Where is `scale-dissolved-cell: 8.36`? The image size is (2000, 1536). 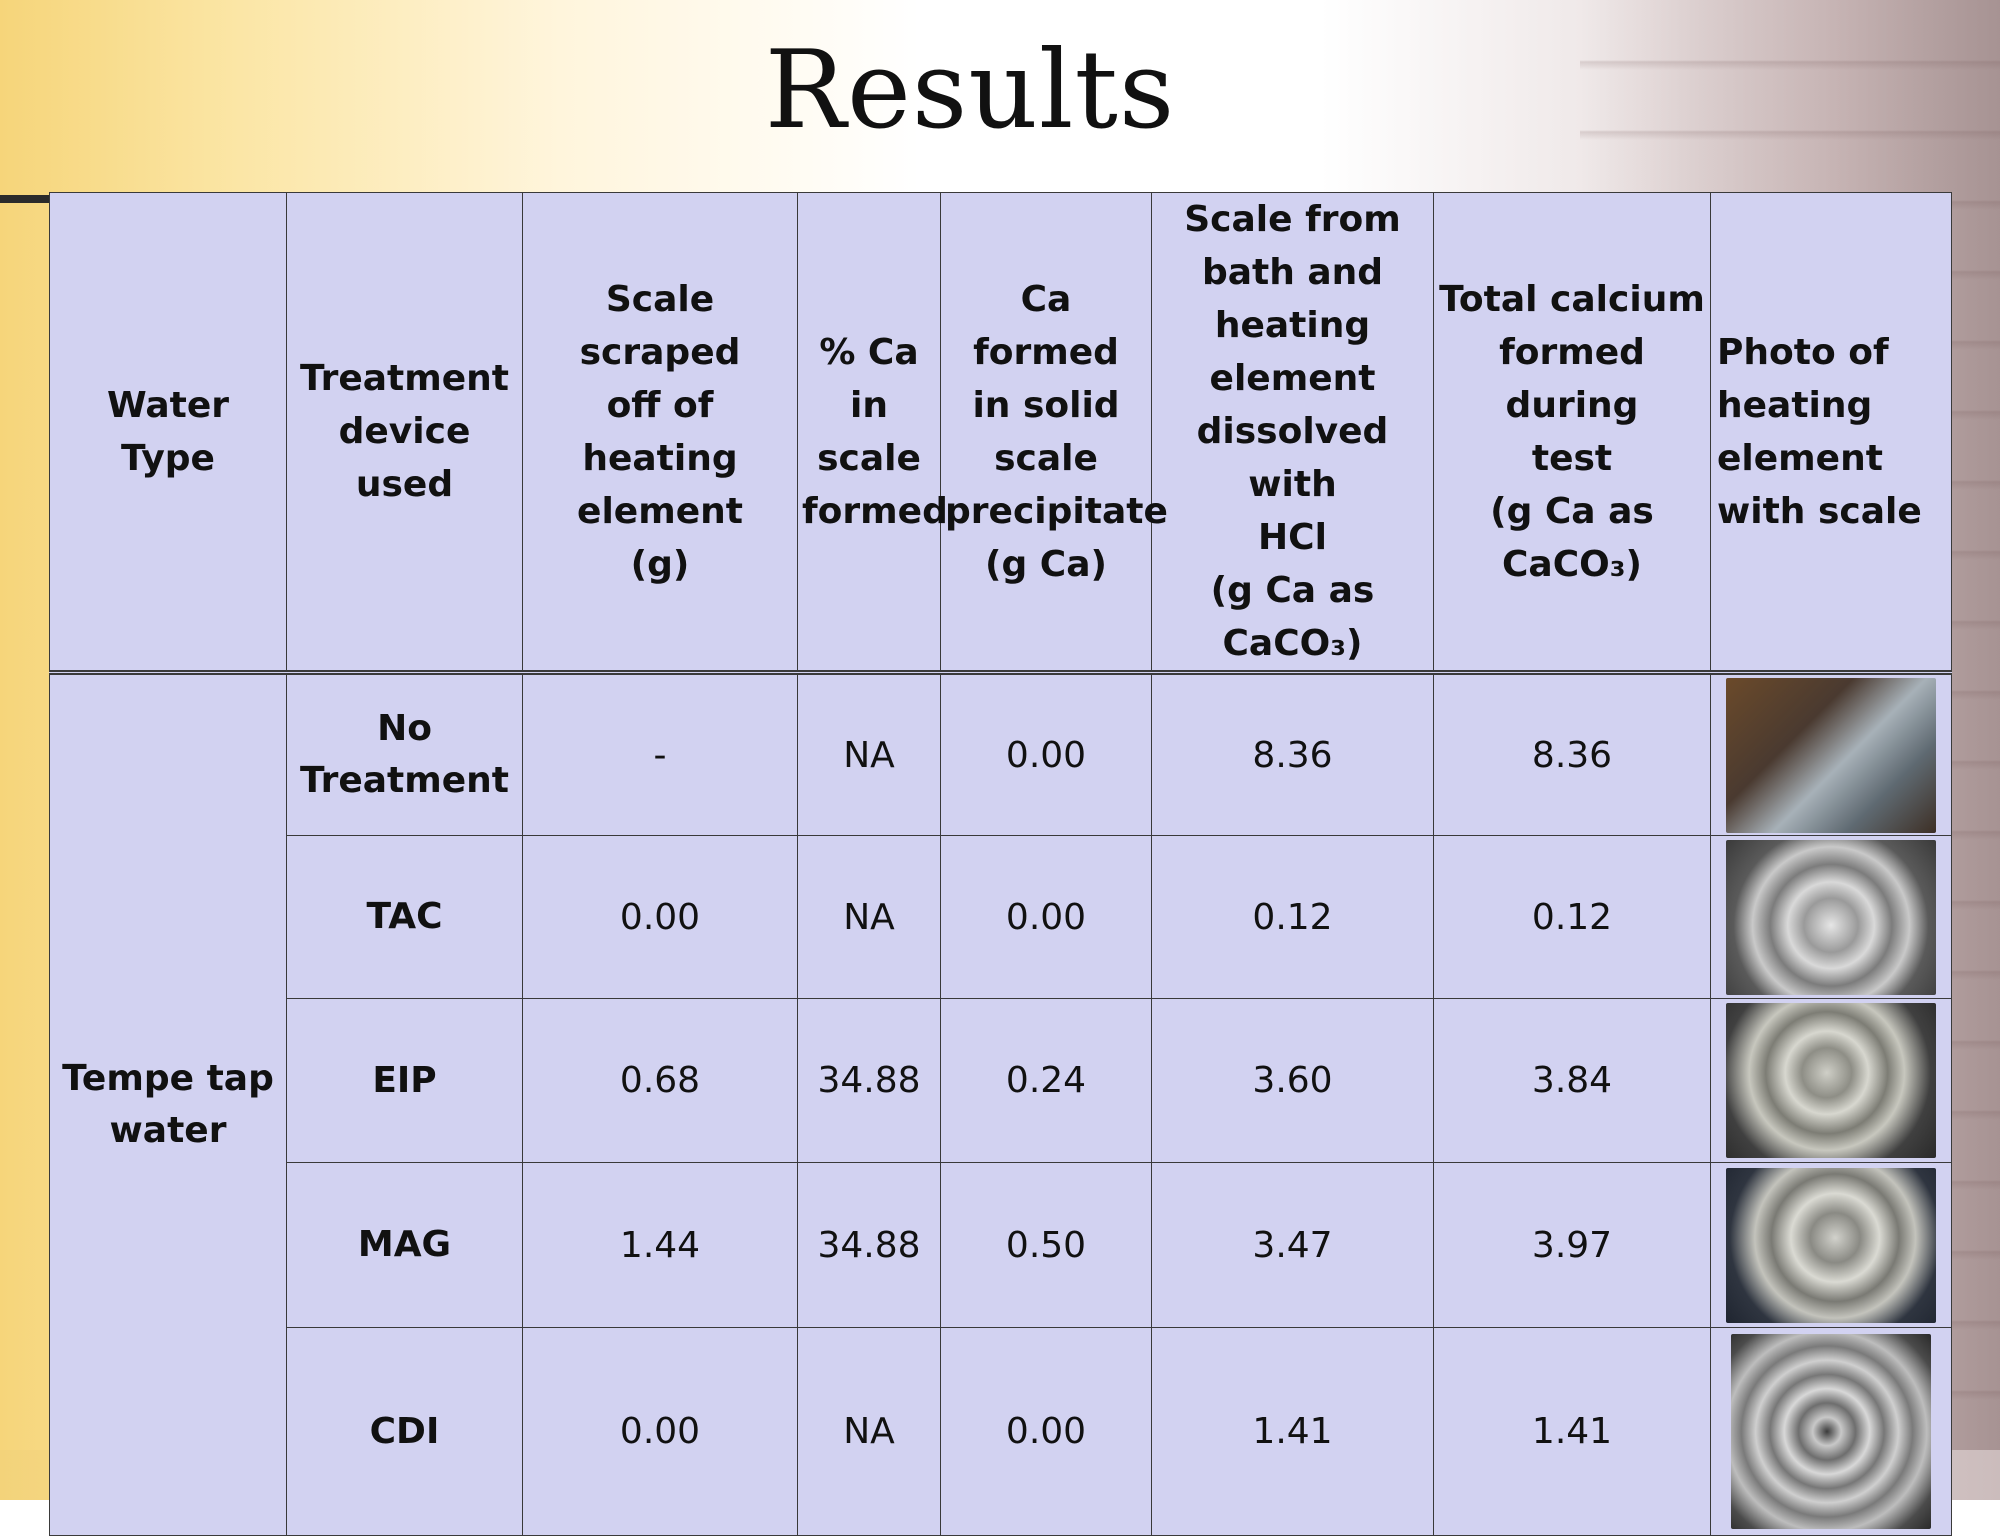
scale-dissolved-cell: 8.36 is located at coordinates (1292, 754).